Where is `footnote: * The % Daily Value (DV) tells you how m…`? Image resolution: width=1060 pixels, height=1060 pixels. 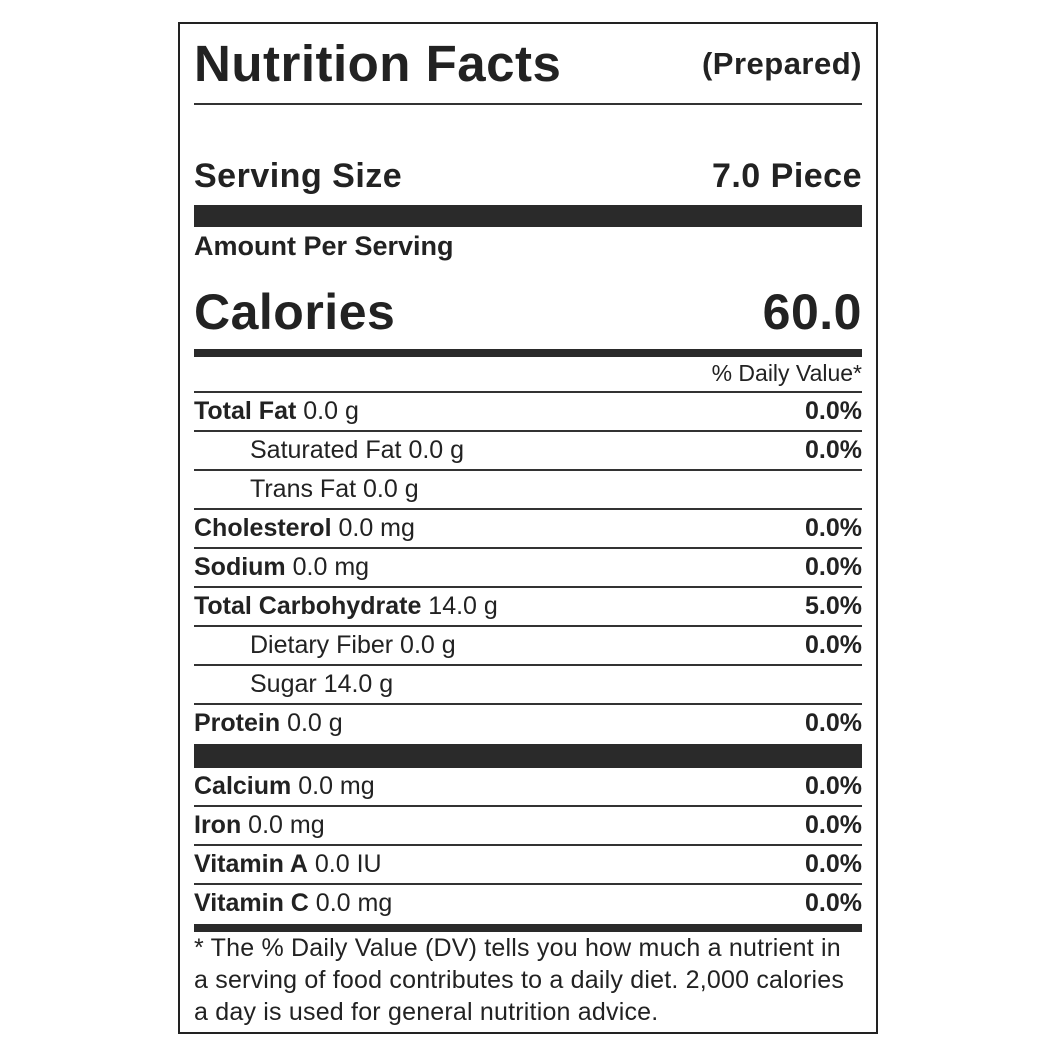 footnote: * The % Daily Value (DV) tells you how m… is located at coordinates (519, 980).